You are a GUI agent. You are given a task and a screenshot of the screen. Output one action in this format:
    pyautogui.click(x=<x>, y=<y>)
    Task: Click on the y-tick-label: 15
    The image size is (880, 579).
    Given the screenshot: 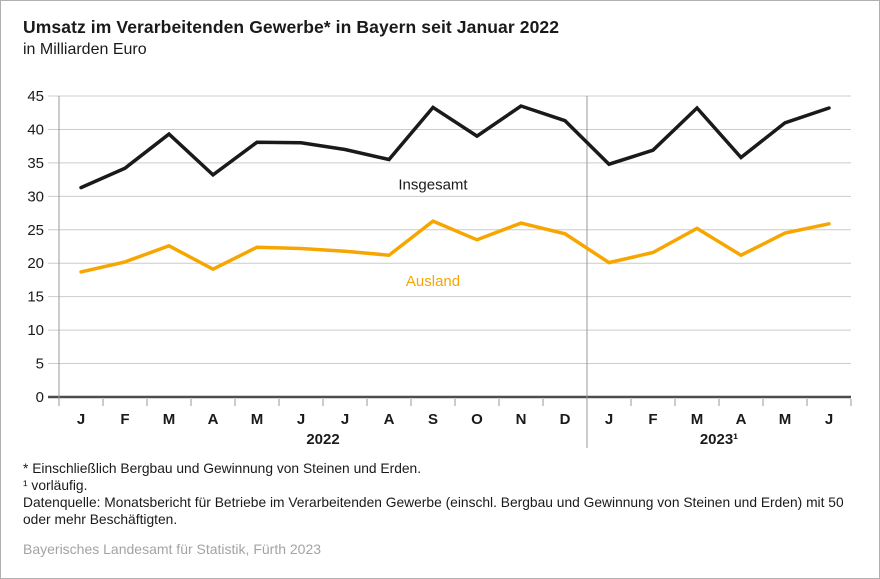 What is the action you would take?
    pyautogui.click(x=35, y=297)
    